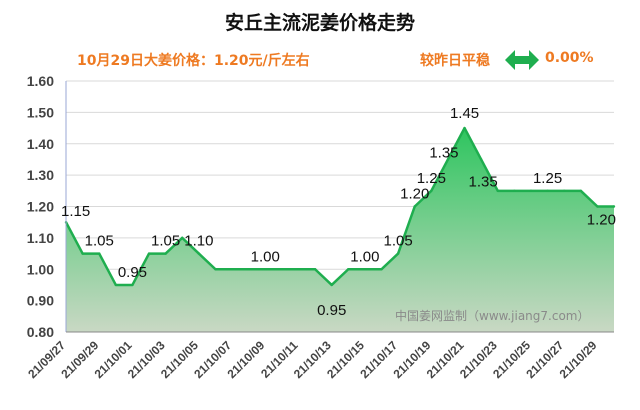 The image size is (640, 410). I want to click on y-tick-label: 1.50, so click(40, 112).